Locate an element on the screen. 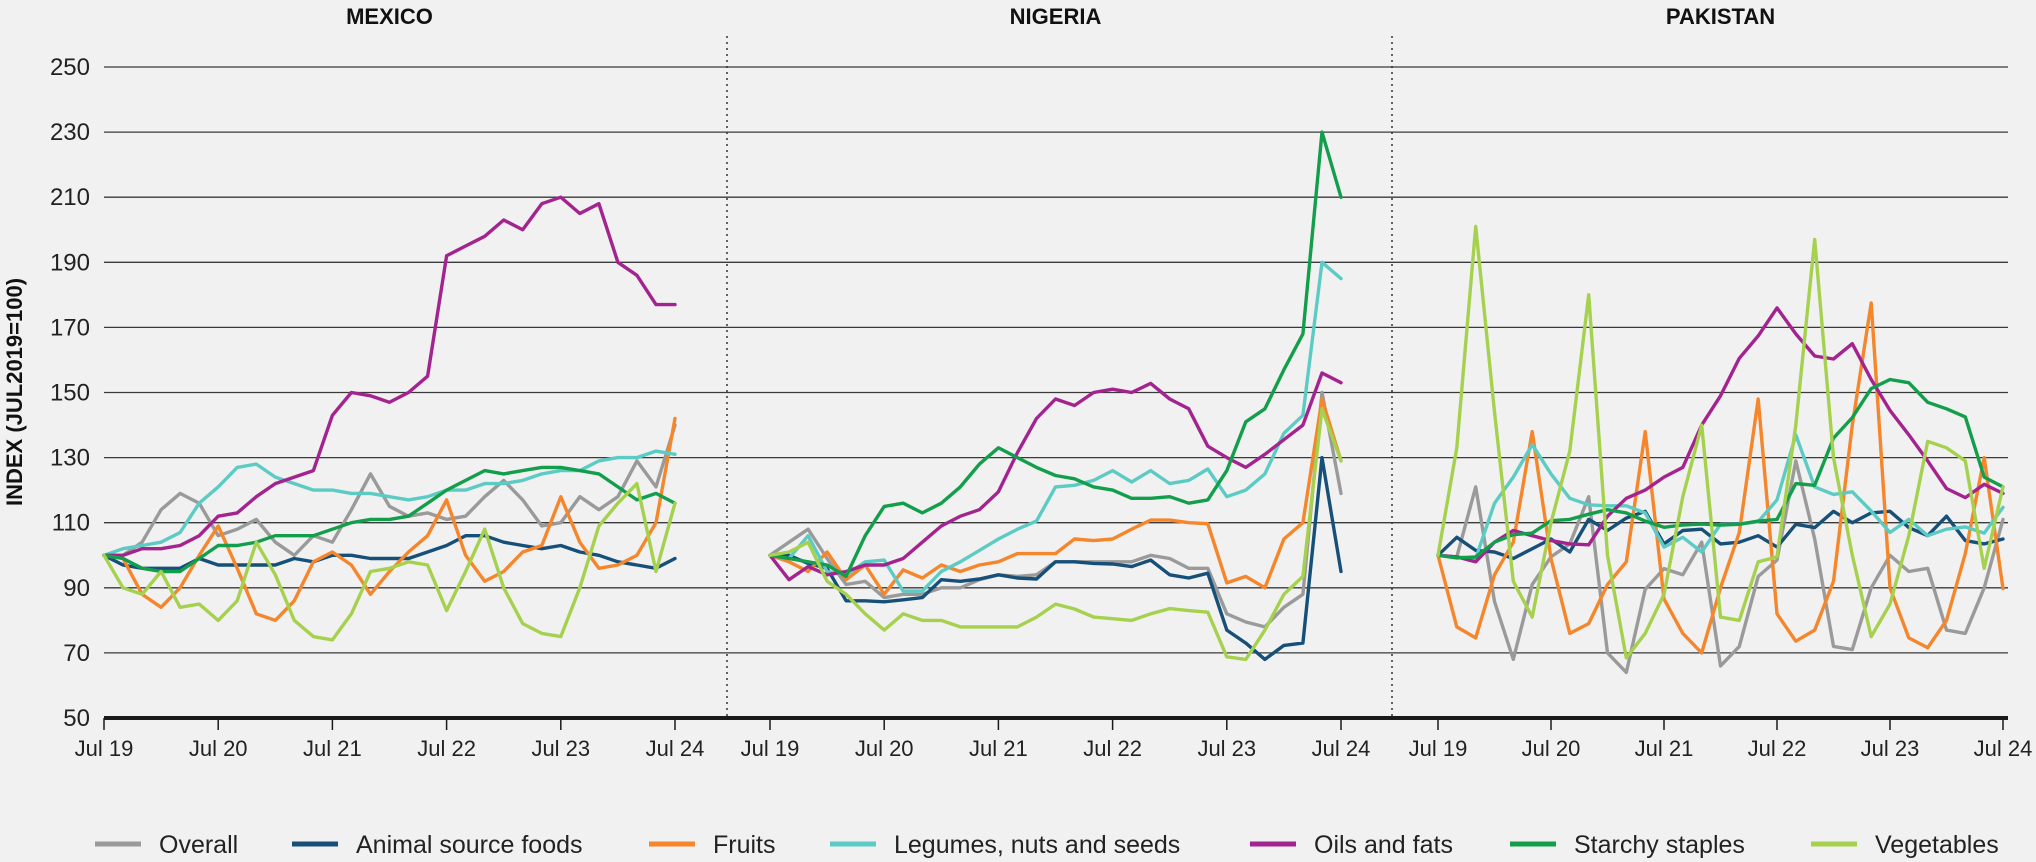 This screenshot has width=2036, height=862. legend-label: Overall is located at coordinates (198, 845).